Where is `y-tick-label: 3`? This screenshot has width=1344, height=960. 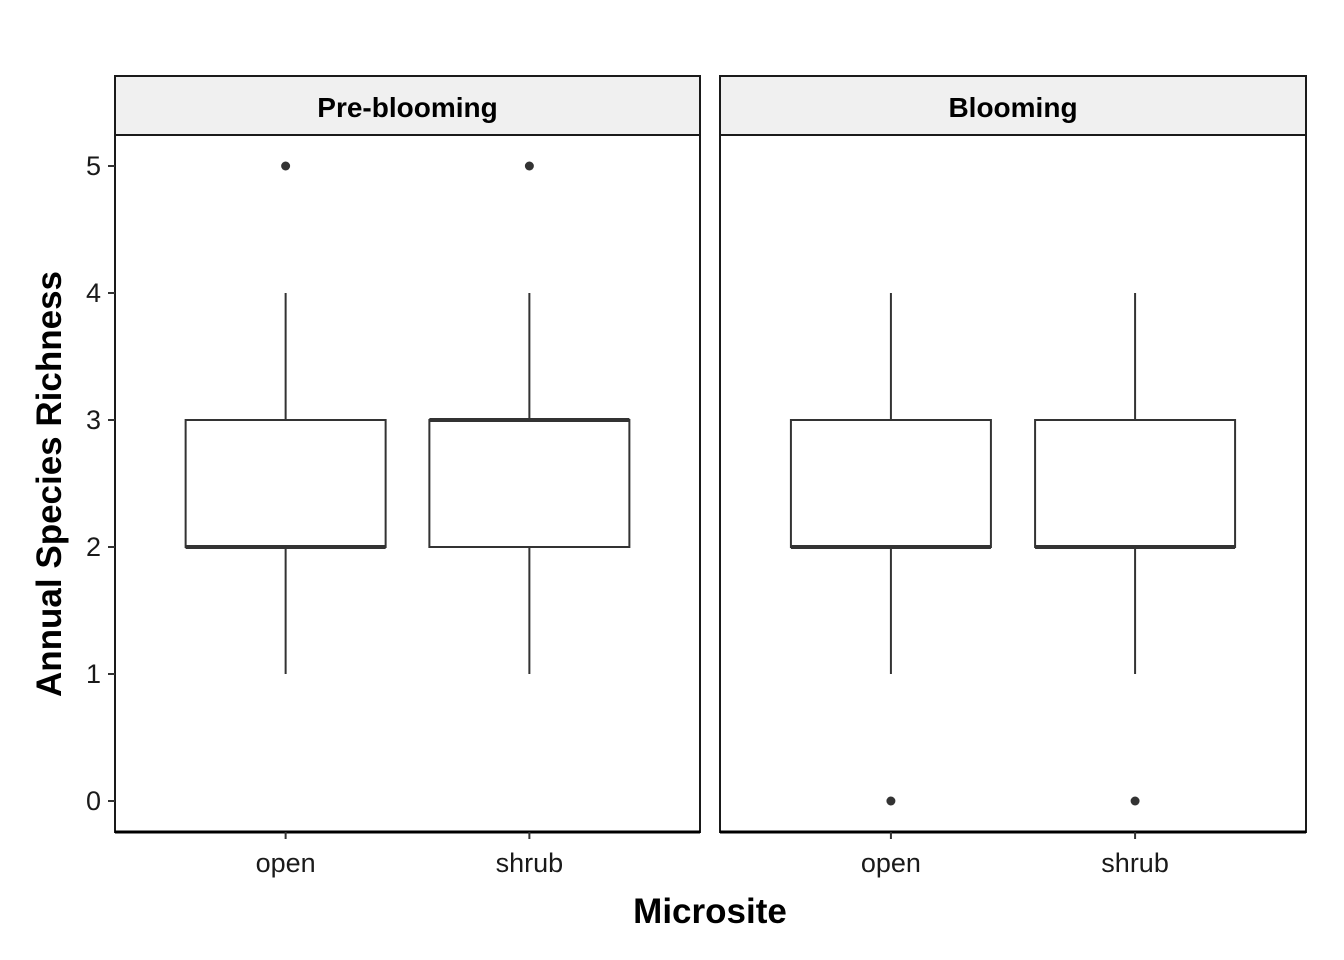 y-tick-label: 3 is located at coordinates (93, 420).